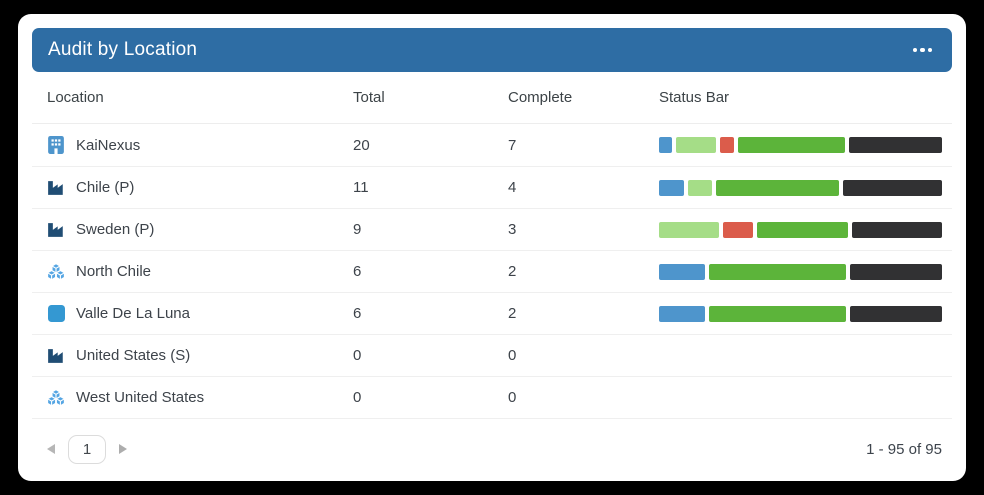 This screenshot has height=495, width=984. I want to click on location-label: United States (S), so click(133, 355).